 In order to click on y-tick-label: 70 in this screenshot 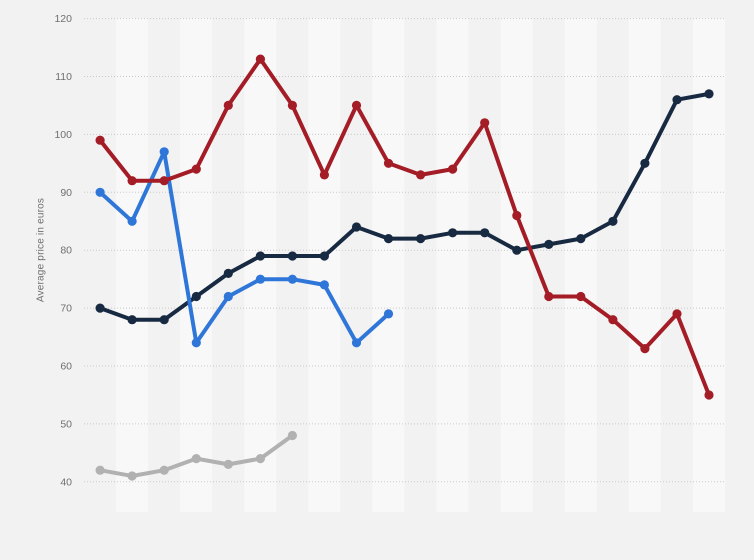, I will do `click(66, 309)`.